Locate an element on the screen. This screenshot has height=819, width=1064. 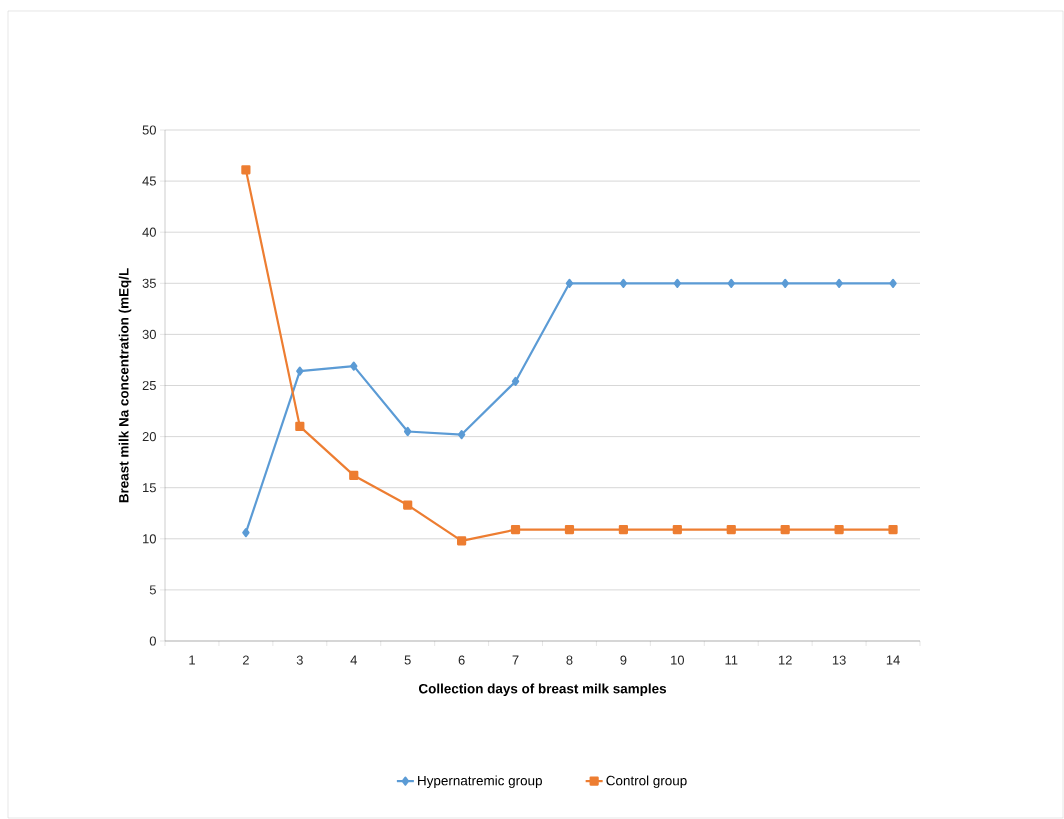
y-tick-label: 15 is located at coordinates (149, 488).